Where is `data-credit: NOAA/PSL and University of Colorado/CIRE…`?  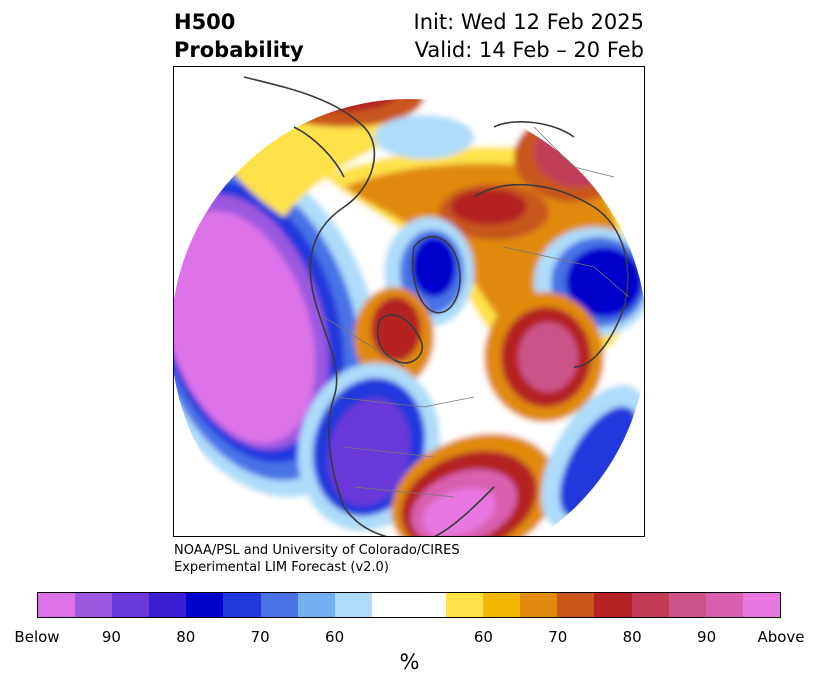 data-credit: NOAA/PSL and University of Colorado/CIRE… is located at coordinates (317, 559).